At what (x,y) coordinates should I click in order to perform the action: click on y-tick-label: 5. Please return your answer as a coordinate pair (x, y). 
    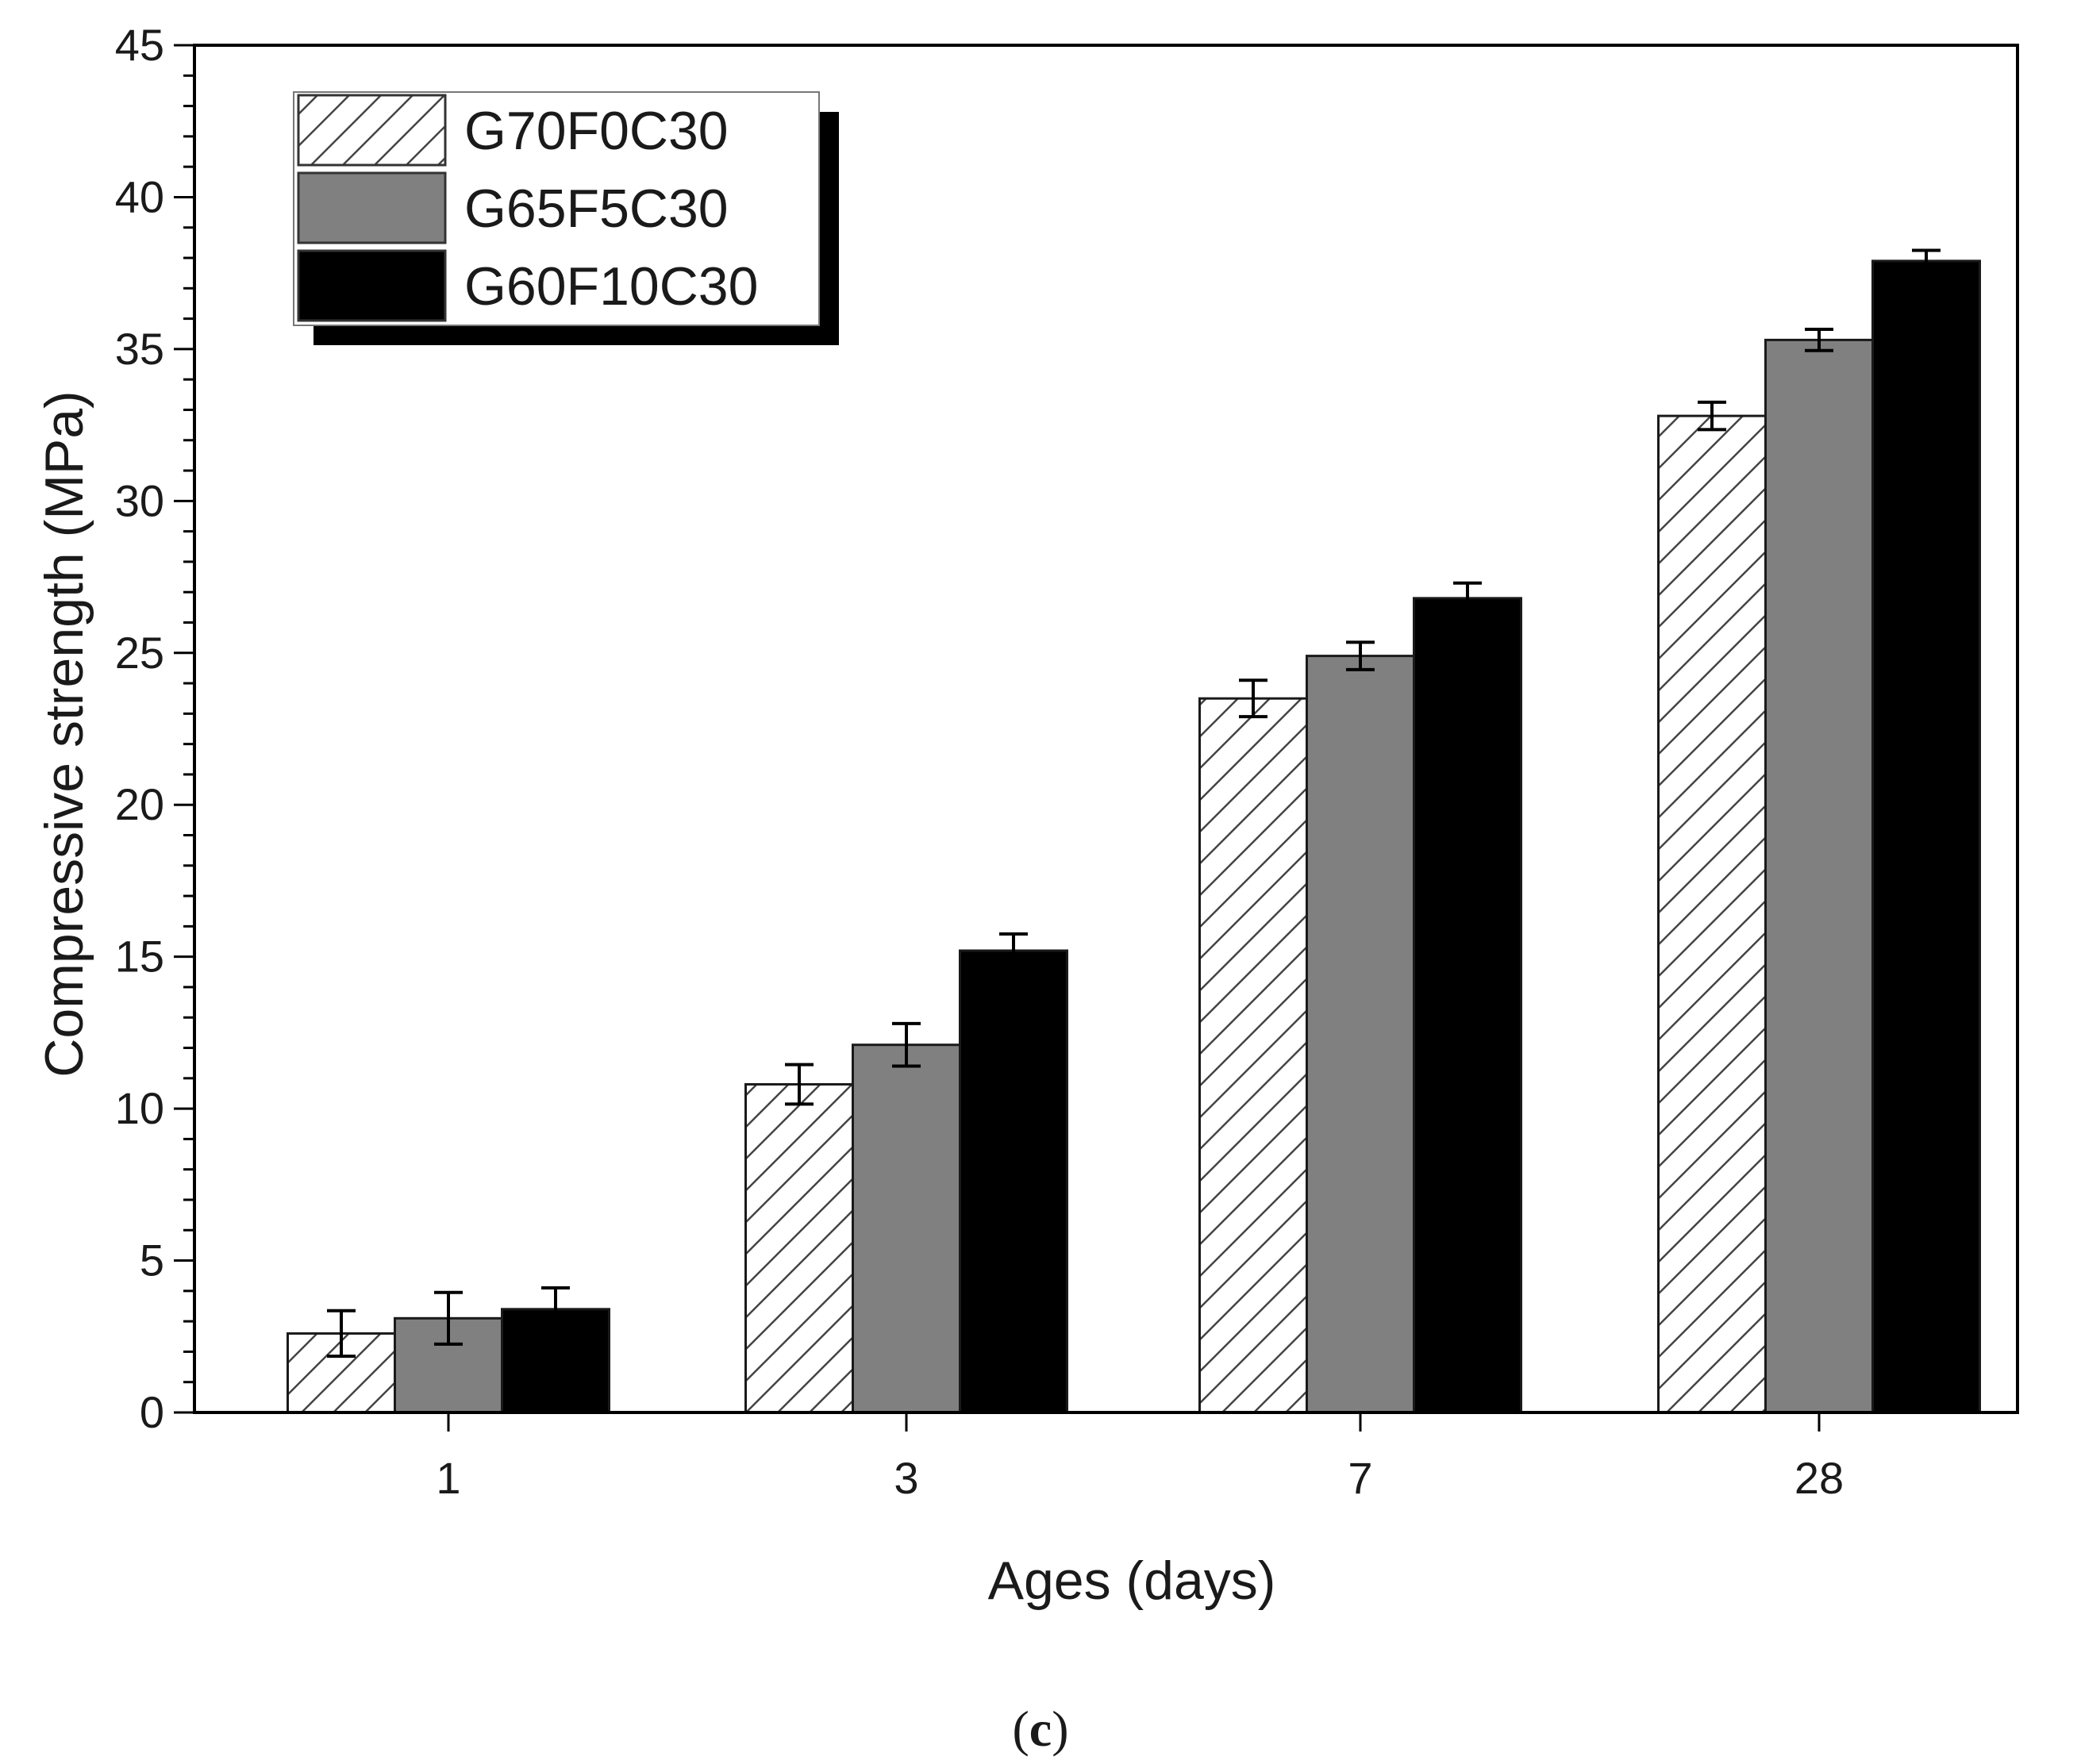
    Looking at the image, I should click on (152, 1261).